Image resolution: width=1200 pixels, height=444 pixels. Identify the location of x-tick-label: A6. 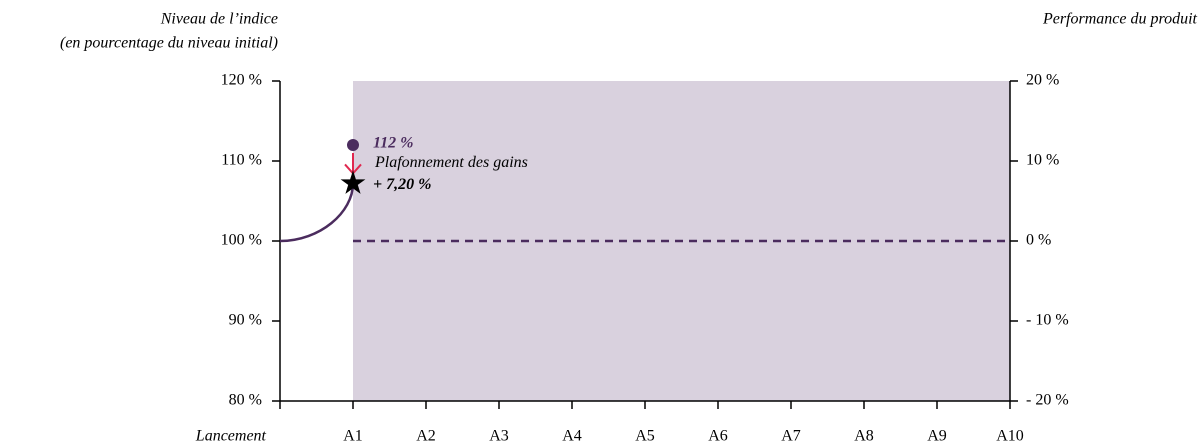
(718, 436).